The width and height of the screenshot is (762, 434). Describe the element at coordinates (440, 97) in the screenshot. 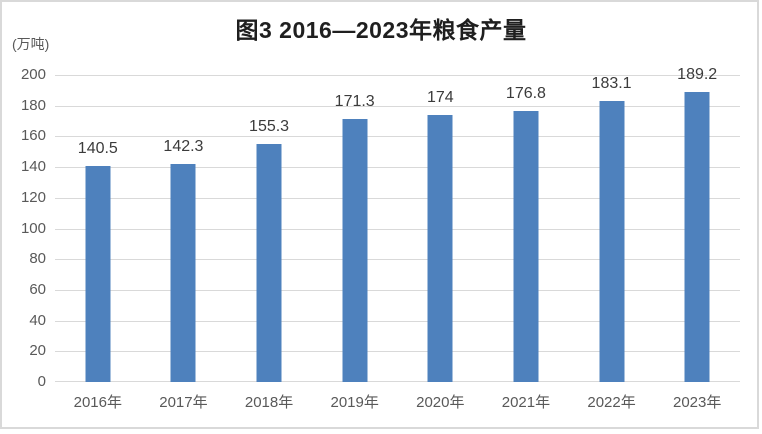

I see `bar-value-label: 174` at that location.